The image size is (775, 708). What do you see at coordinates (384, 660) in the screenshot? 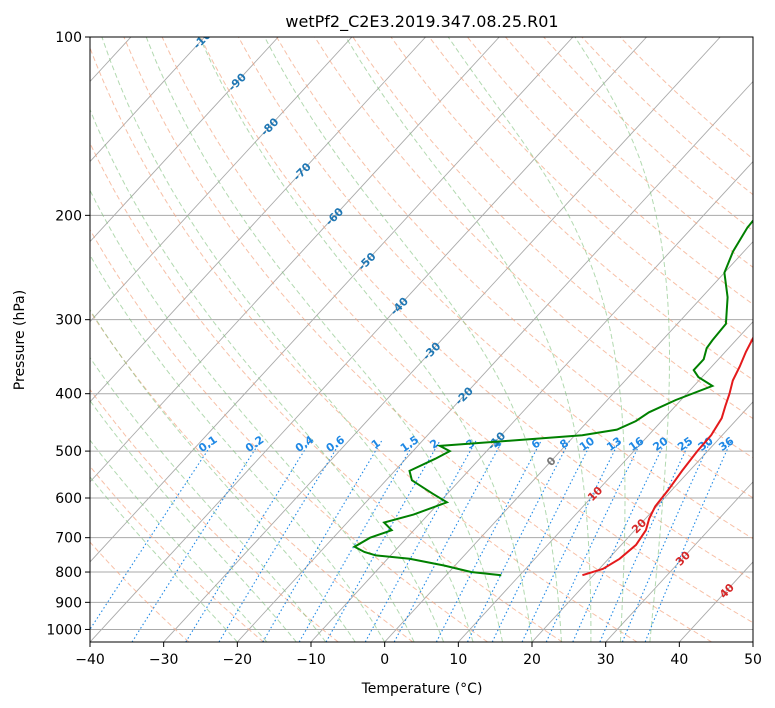
I see `x-tick-label: 0` at bounding box center [384, 660].